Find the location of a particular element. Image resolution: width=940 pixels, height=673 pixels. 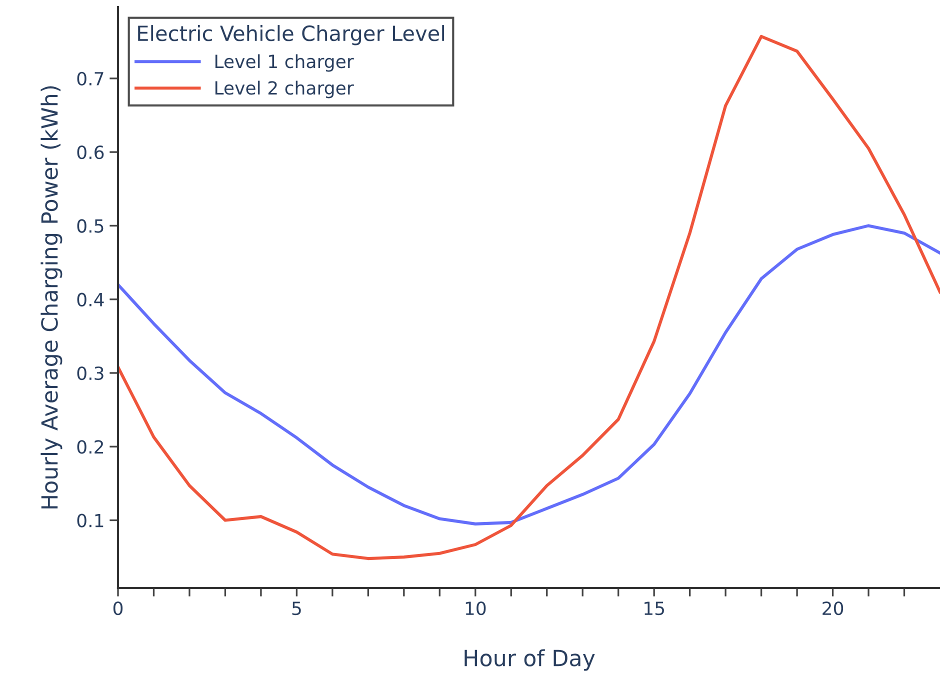

x-tick-label: 20 is located at coordinates (833, 609).